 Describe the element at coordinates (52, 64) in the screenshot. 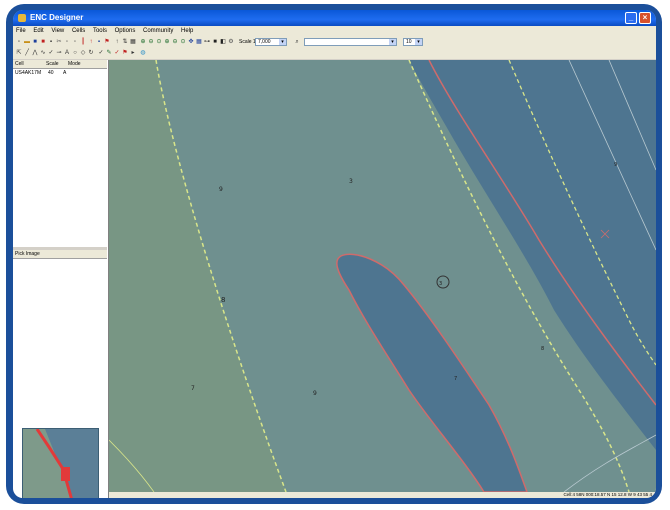

I see `col-scale: Scale` at that location.